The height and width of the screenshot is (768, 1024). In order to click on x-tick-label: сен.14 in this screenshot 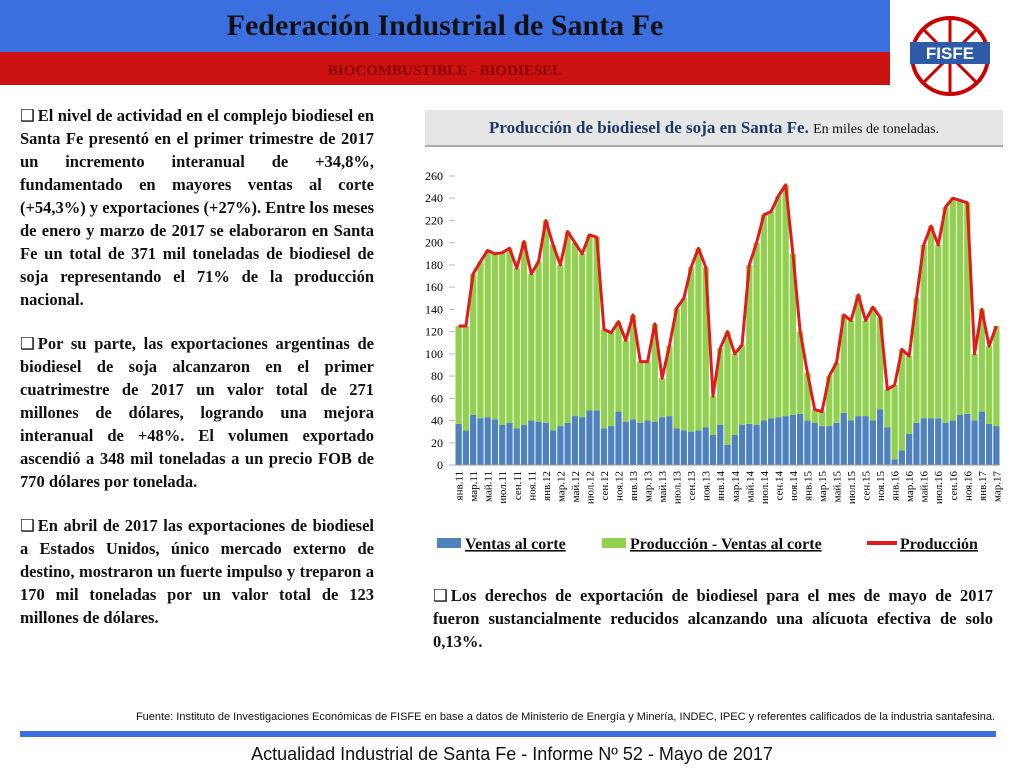, I will do `click(779, 486)`.